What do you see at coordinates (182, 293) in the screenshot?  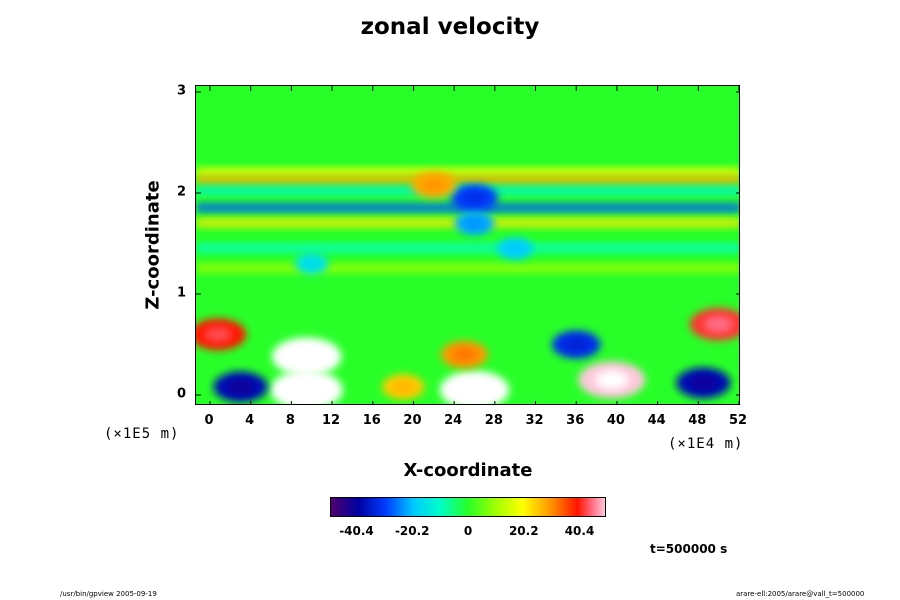 I see `y-tick-label: 1` at bounding box center [182, 293].